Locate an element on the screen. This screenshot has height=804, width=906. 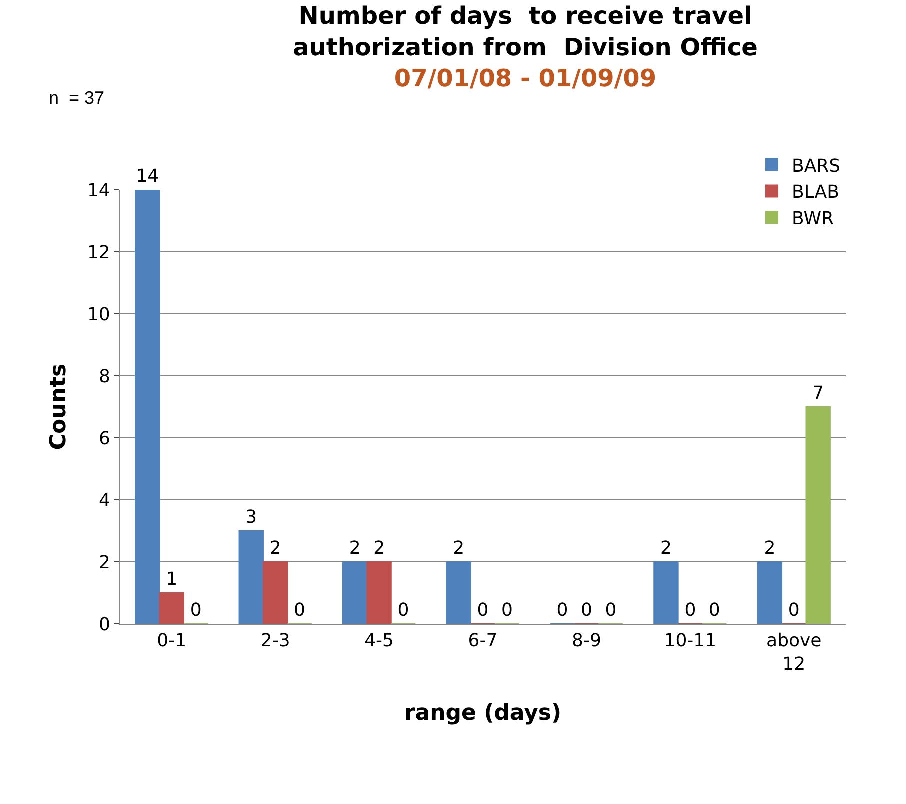
y-tick-label: 10 is located at coordinates (98, 315).